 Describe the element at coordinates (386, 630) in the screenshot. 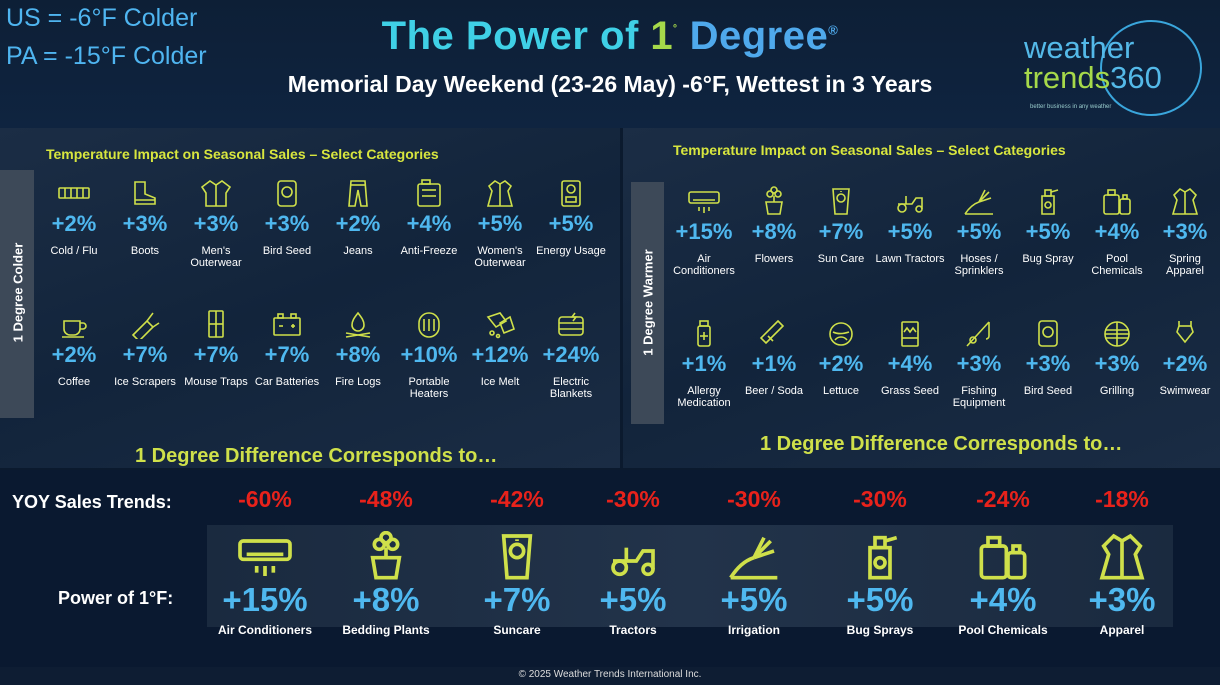

I see `summary-category-name: Bedding Plants` at that location.